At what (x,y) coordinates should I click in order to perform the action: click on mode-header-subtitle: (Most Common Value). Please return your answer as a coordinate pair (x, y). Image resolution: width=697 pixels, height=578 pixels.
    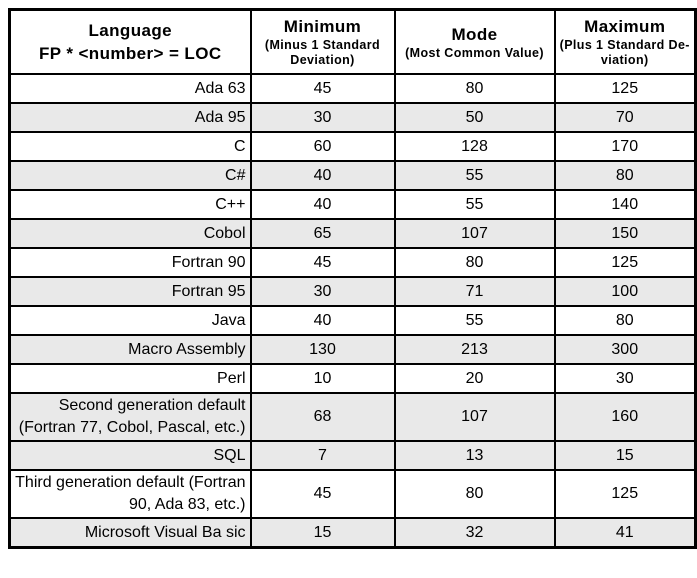
    Looking at the image, I should click on (474, 52).